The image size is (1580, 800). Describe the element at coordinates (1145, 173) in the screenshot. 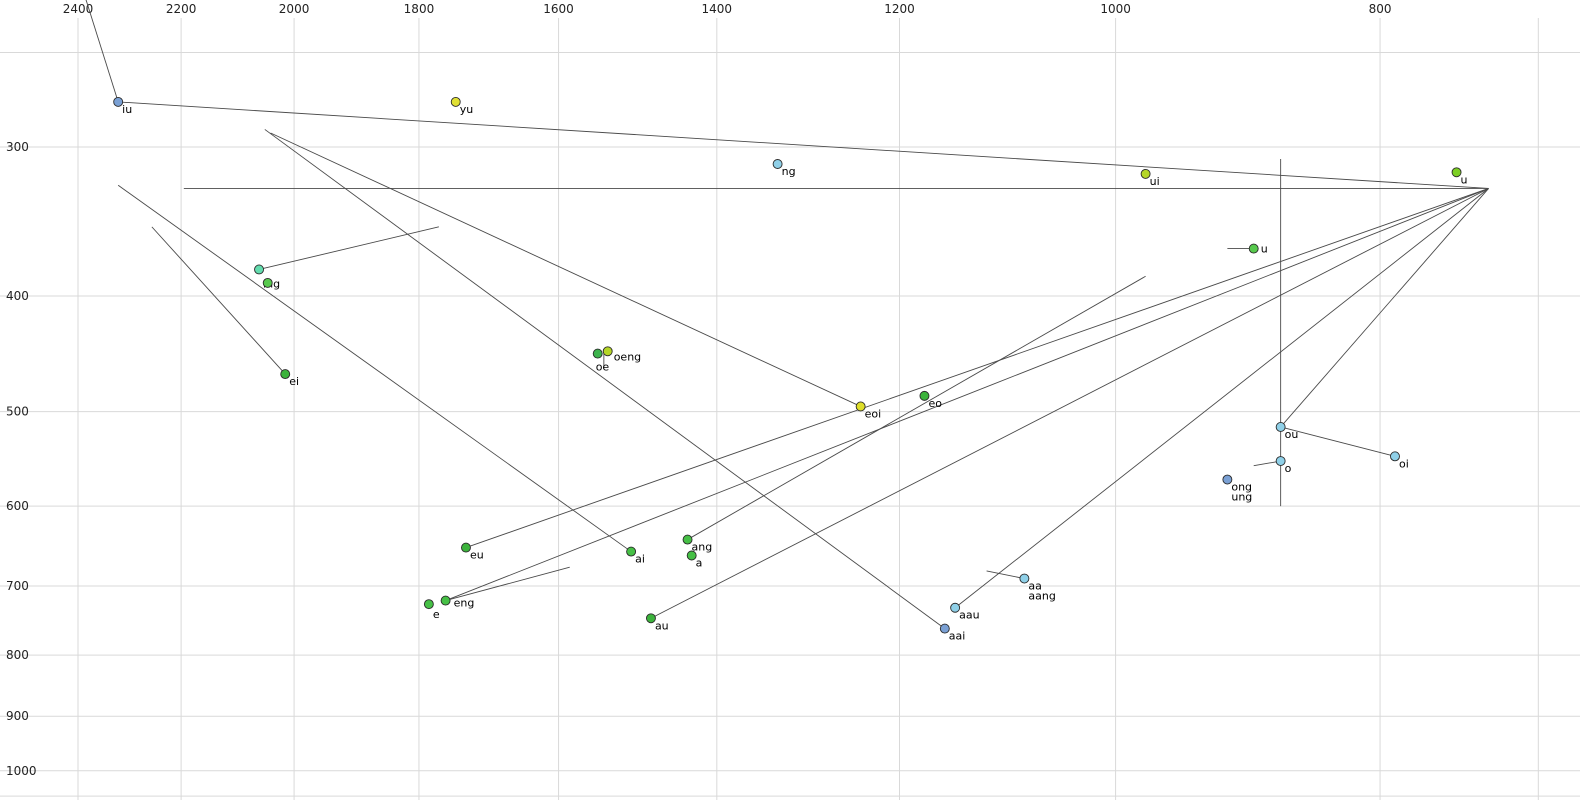

I see `data-point-ui` at that location.